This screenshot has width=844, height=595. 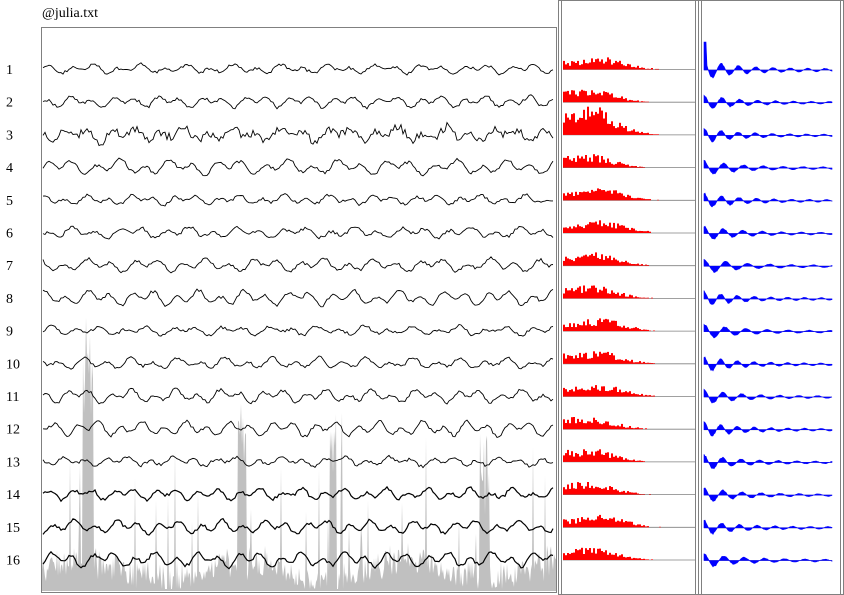 What do you see at coordinates (13, 561) in the screenshot?
I see `channel-label: 16` at bounding box center [13, 561].